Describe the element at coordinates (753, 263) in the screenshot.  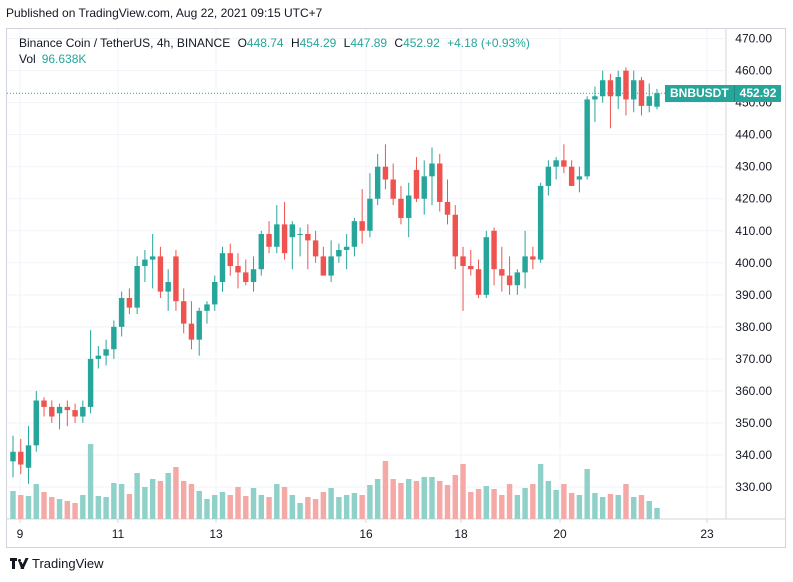
I see `price-tick-label: 400.00` at that location.